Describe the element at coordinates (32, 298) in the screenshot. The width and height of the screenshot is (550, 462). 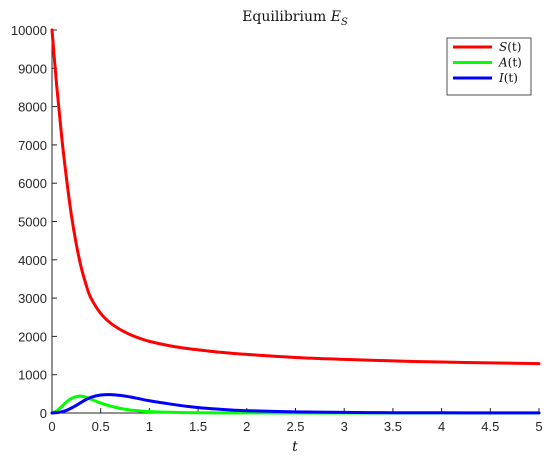
I see `y-tick-label: 3000` at that location.